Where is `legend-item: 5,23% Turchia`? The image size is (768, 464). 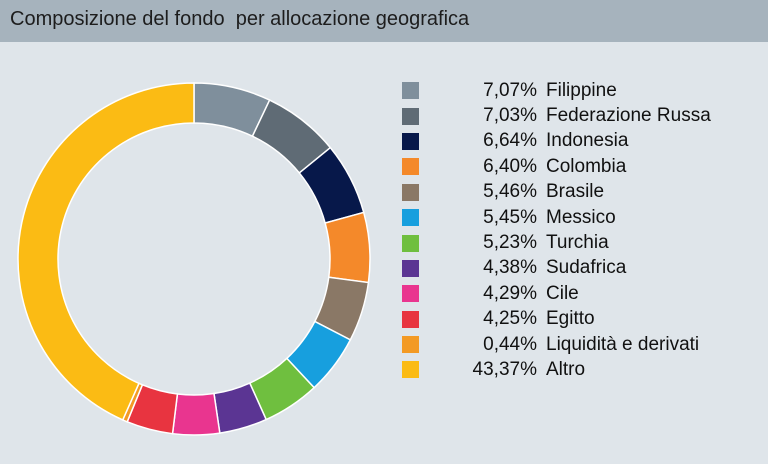
legend-item: 5,23% Turchia is located at coordinates (556, 242).